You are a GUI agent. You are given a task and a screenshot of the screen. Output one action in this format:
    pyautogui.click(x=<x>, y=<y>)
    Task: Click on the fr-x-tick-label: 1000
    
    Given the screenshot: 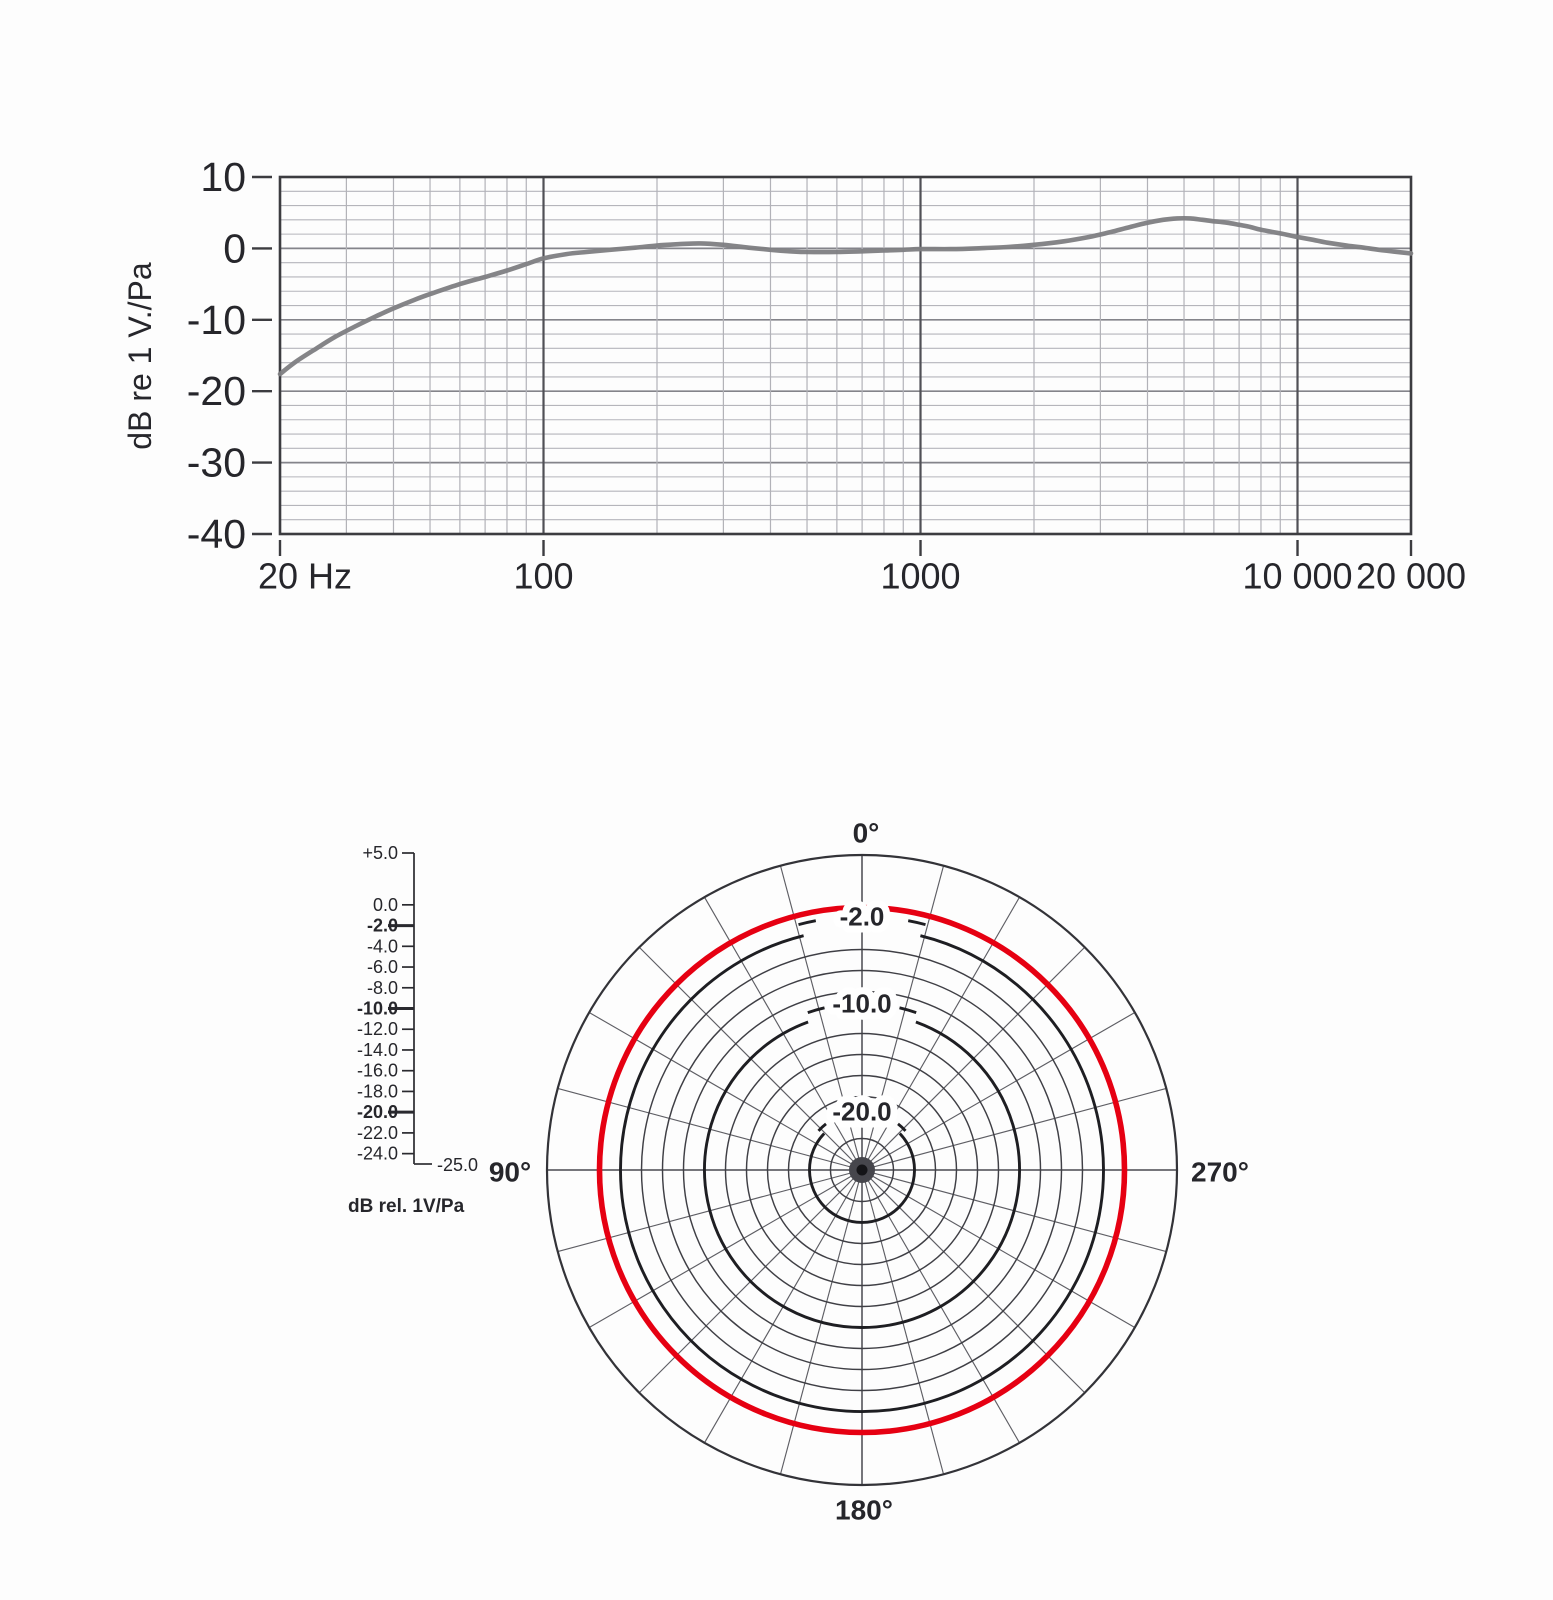 What is the action you would take?
    pyautogui.click(x=920, y=576)
    